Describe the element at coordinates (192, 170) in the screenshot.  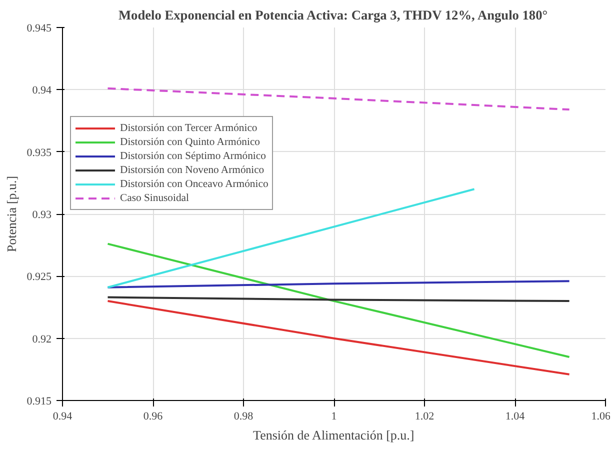
I see `legend-label: Distorsión con Noveno Armónico` at that location.